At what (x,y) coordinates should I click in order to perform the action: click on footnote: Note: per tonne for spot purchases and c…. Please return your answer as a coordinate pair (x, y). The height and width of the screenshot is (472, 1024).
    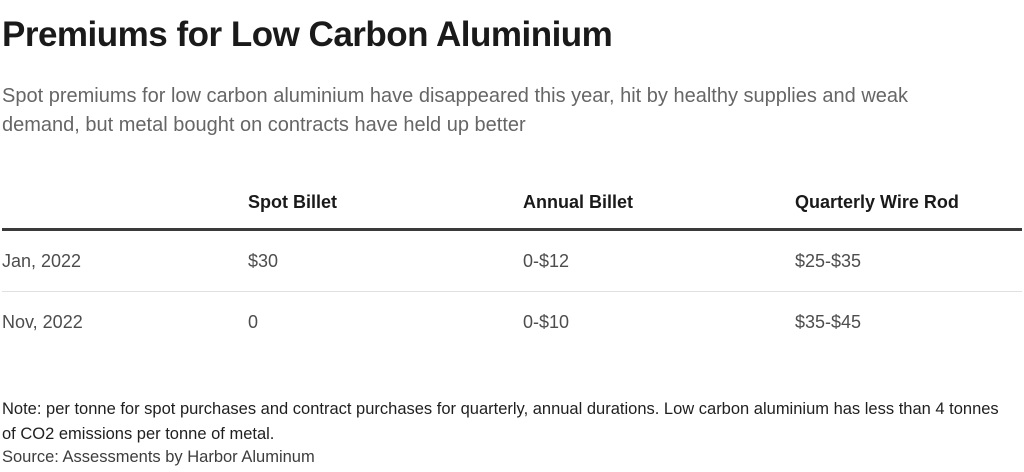
    Looking at the image, I should click on (500, 421).